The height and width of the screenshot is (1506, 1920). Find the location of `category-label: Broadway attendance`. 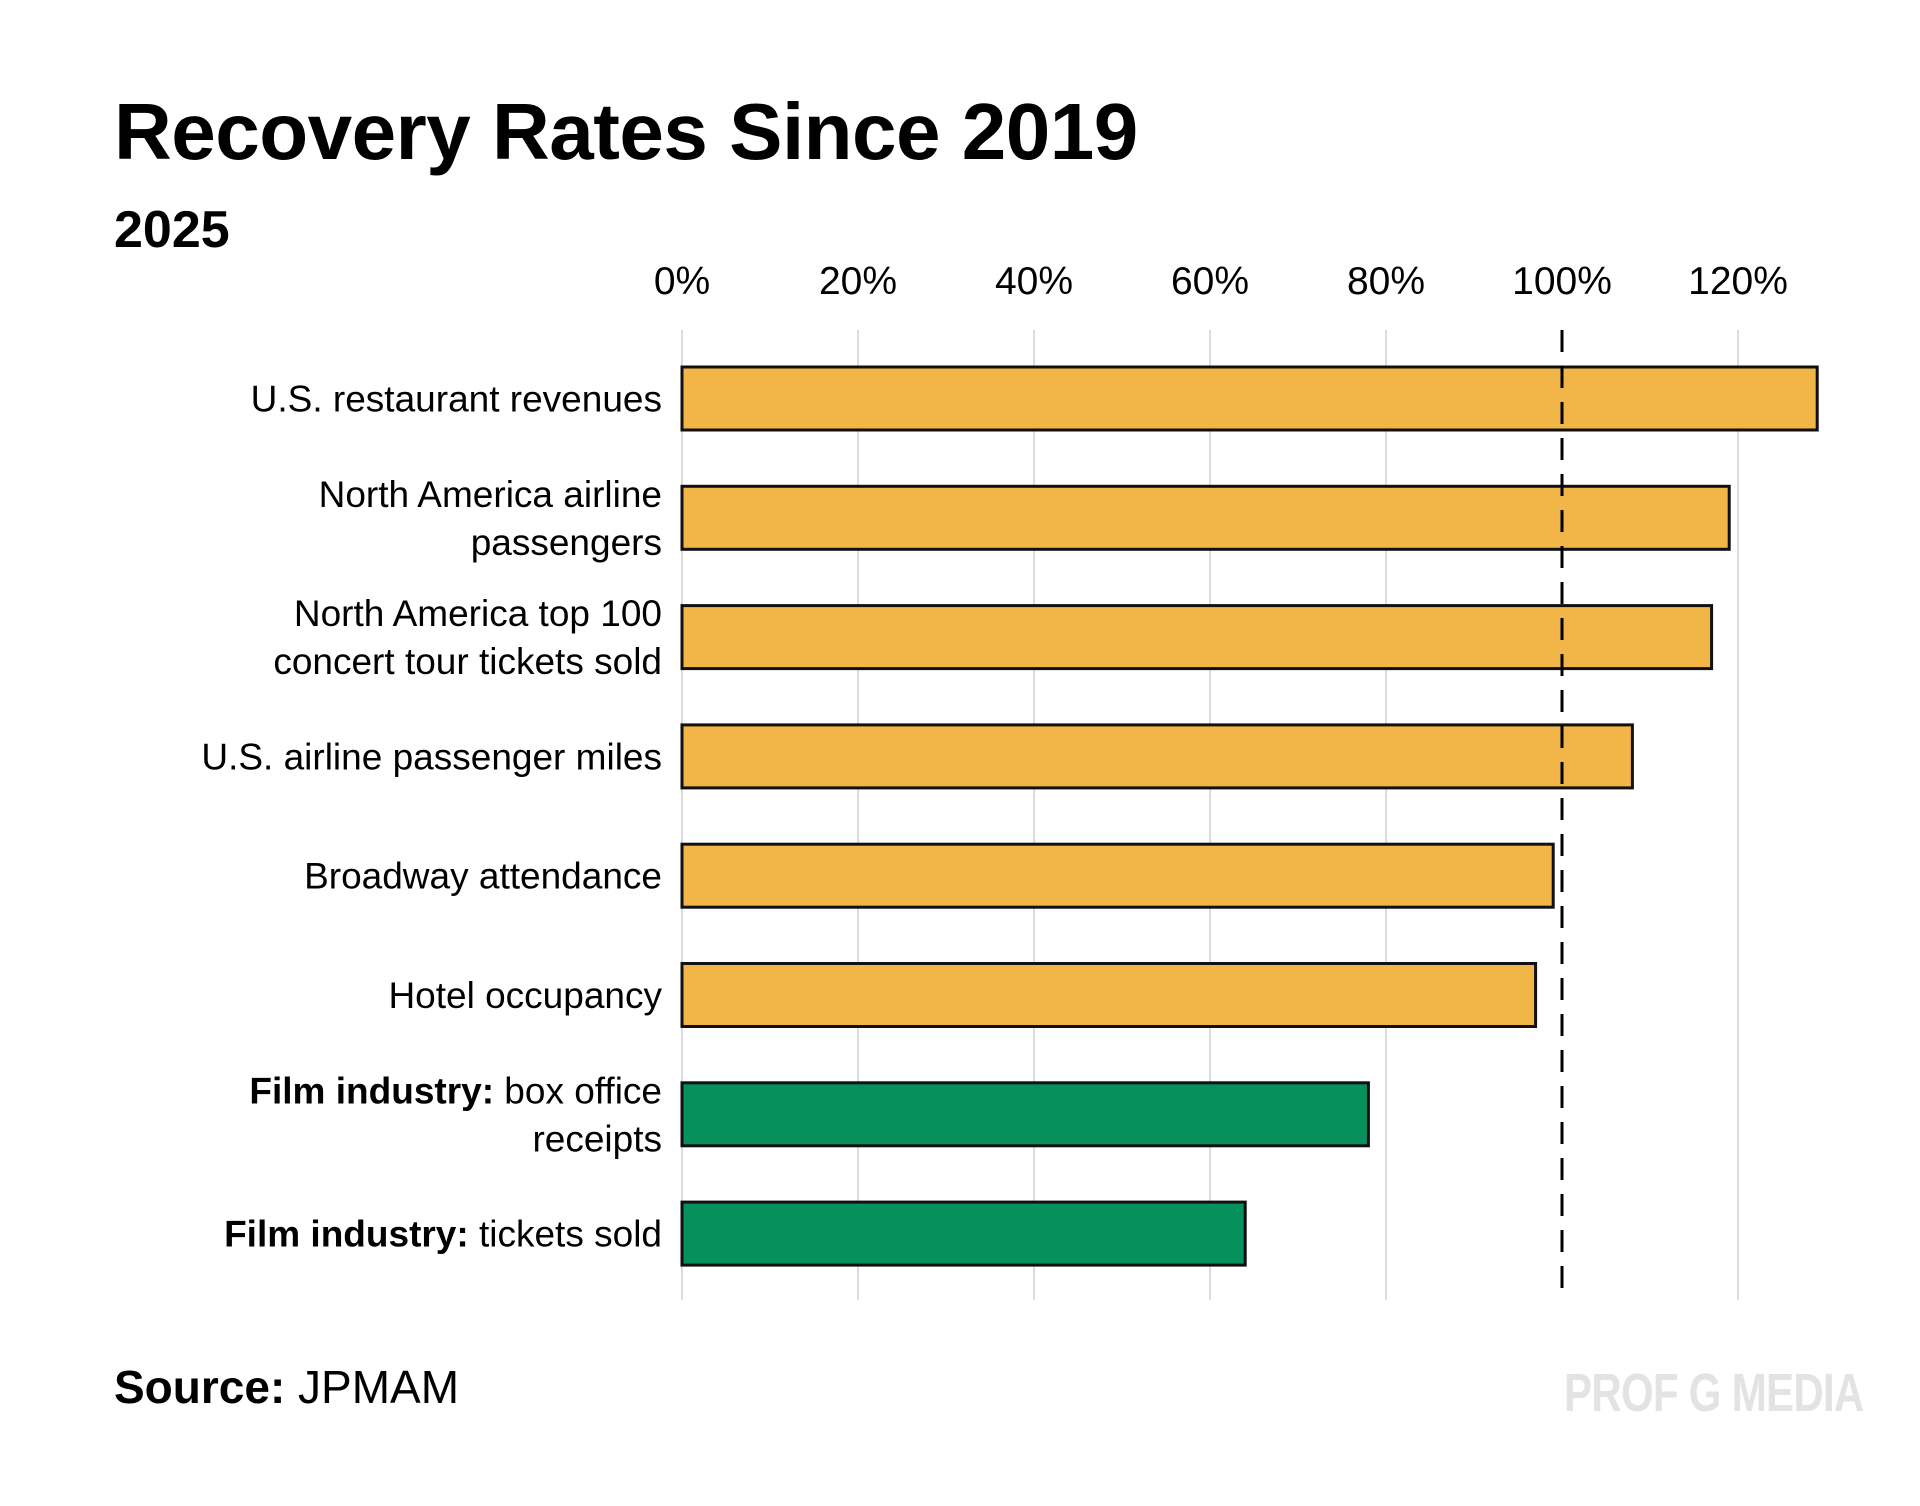

category-label: Broadway attendance is located at coordinates (483, 876).